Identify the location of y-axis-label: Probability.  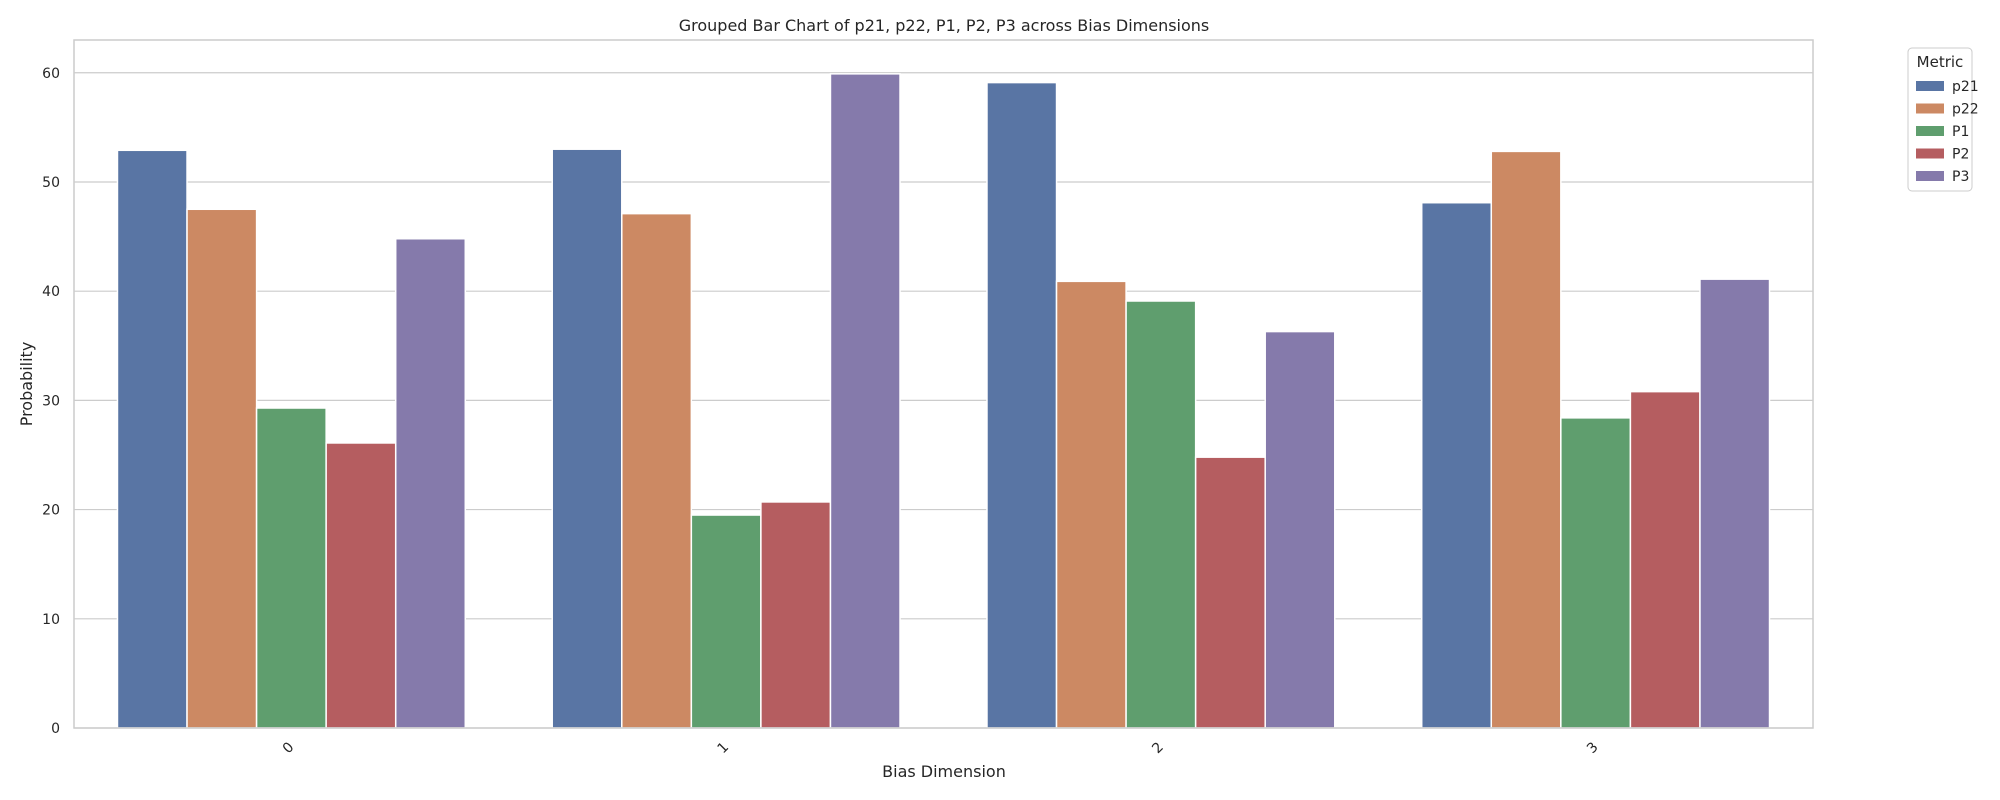
(26, 384).